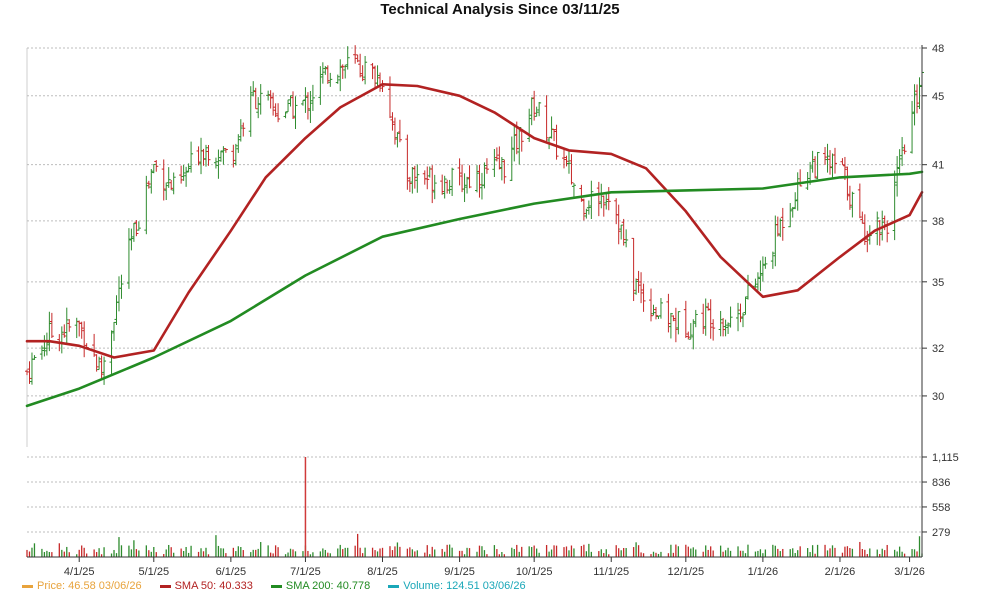  Describe the element at coordinates (464, 586) in the screenshot. I see `legend-label: Volume: 124.51 03/06/26` at that location.